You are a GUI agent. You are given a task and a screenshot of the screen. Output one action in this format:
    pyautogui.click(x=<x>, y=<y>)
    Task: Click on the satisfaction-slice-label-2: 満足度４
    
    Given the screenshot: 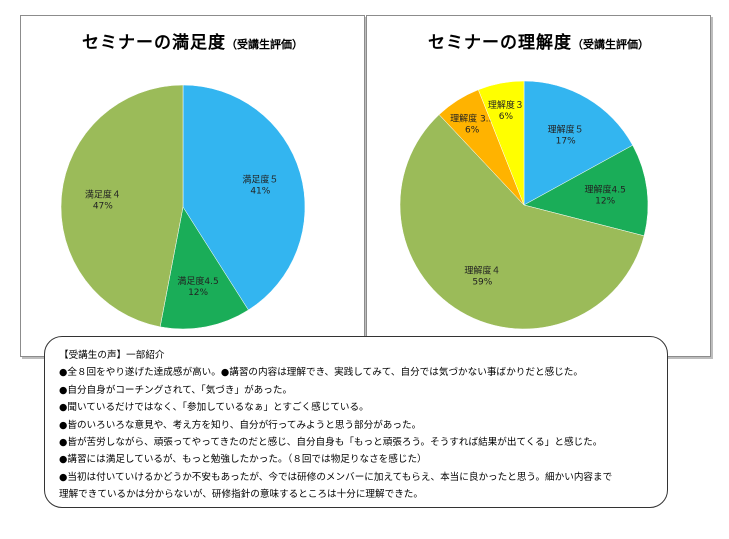 What is the action you would take?
    pyautogui.click(x=103, y=194)
    